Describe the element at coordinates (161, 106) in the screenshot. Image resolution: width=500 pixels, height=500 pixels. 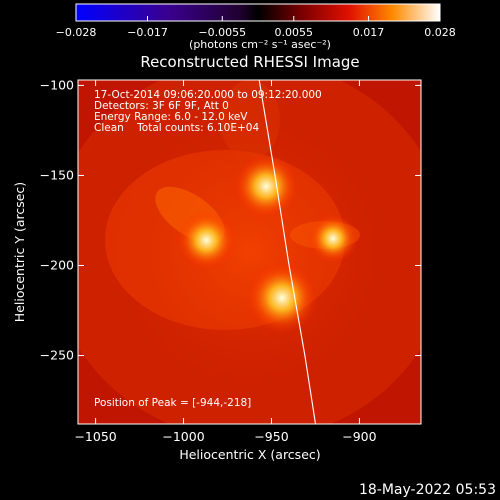
I see `detectors-annotation: Detectors: 3F 6F 9F, Att 0` at that location.